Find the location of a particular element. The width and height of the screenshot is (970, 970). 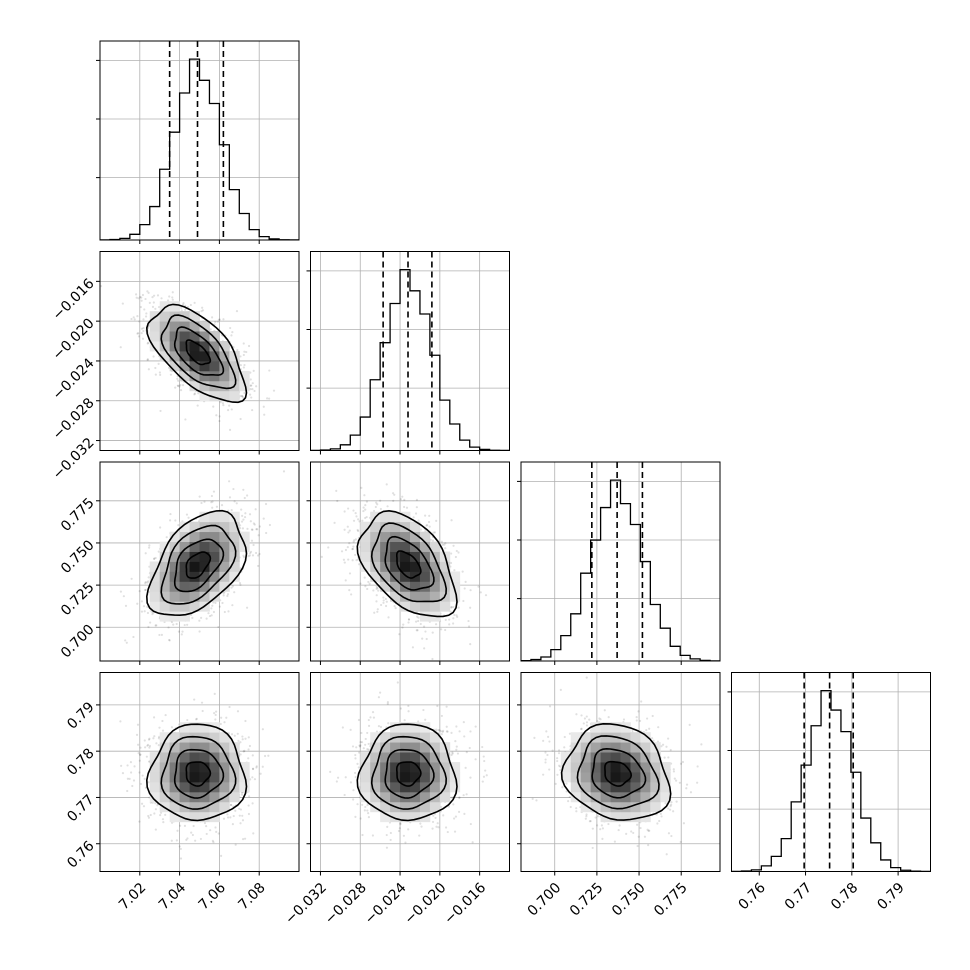

panel-1-0: −0.032−0.028−0.024−0.020−0.016 is located at coordinates (175, 367).